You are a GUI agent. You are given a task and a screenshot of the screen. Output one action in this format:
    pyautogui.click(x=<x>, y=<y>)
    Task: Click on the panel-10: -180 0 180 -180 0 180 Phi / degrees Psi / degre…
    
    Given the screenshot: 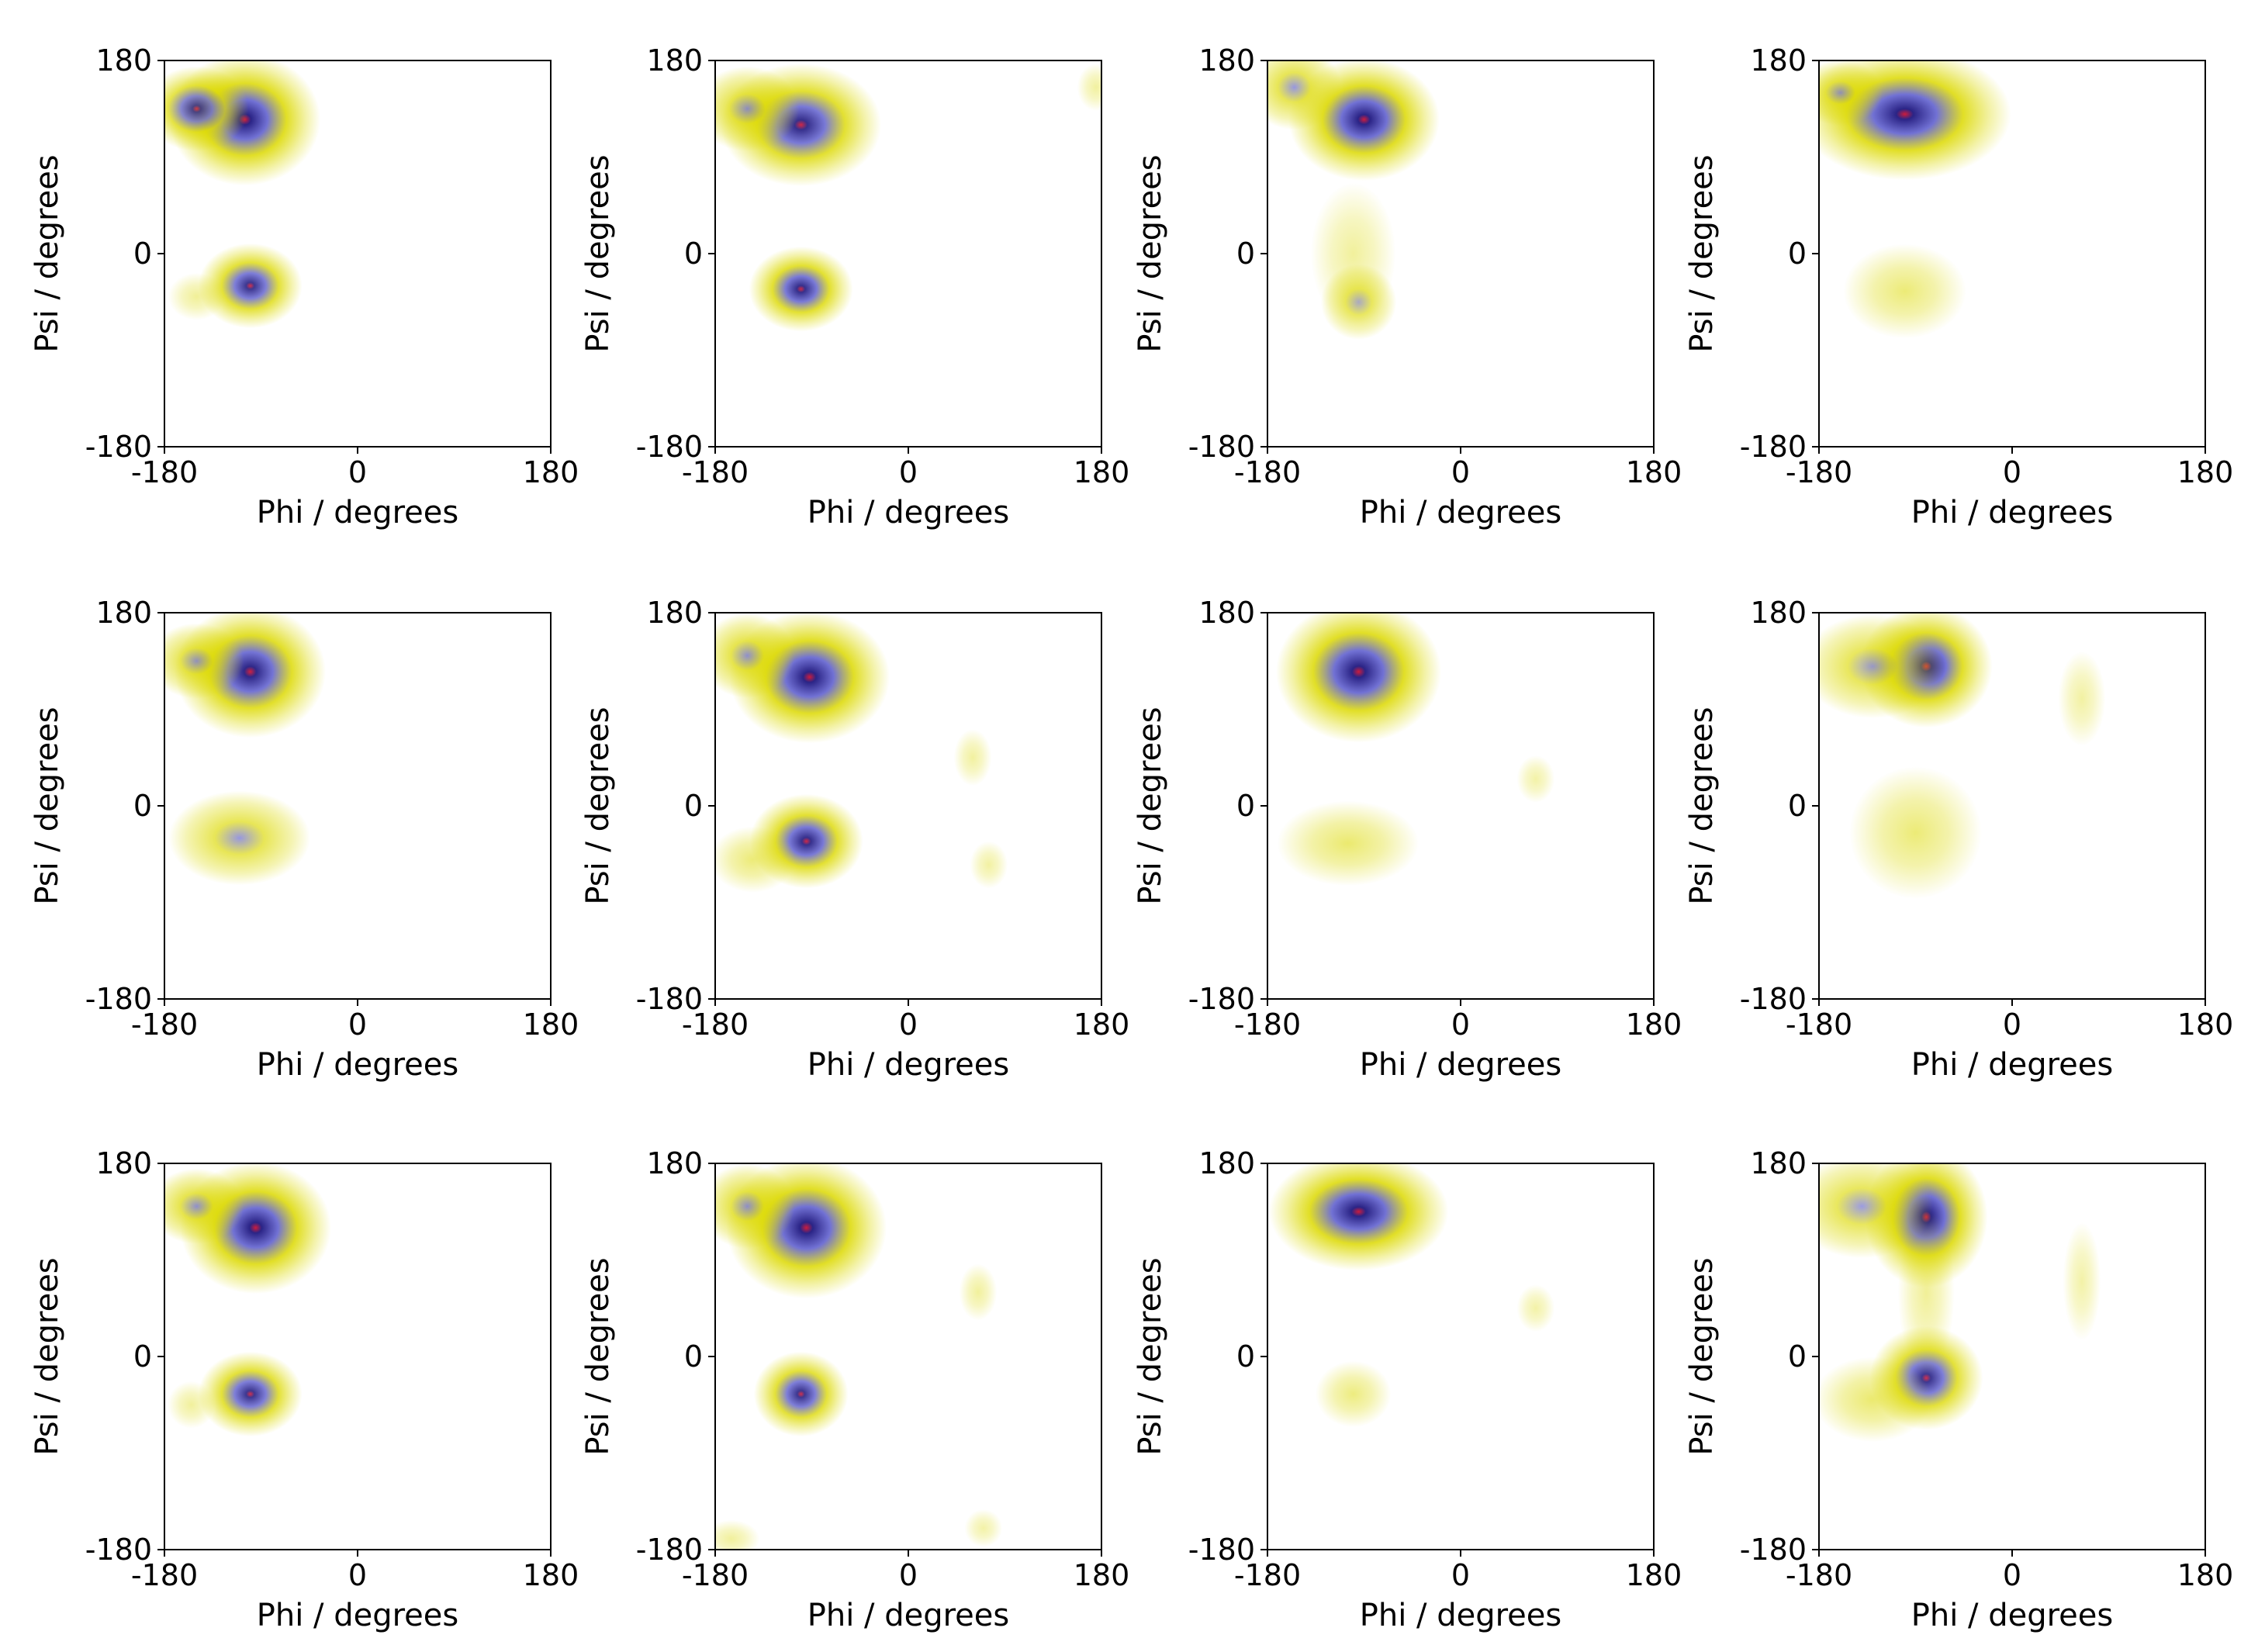 What is the action you would take?
    pyautogui.click(x=854, y=1389)
    